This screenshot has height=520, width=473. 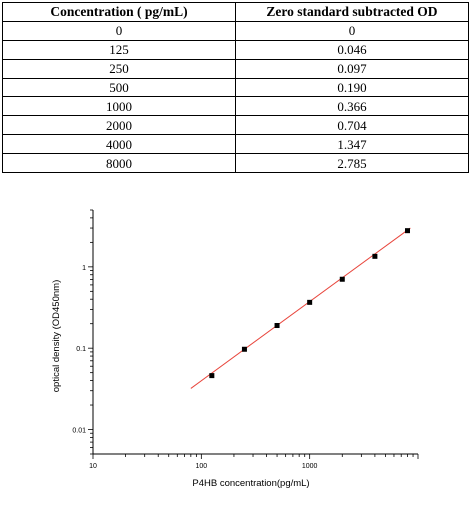 What do you see at coordinates (352, 163) in the screenshot?
I see `cell-od: 2.785` at bounding box center [352, 163].